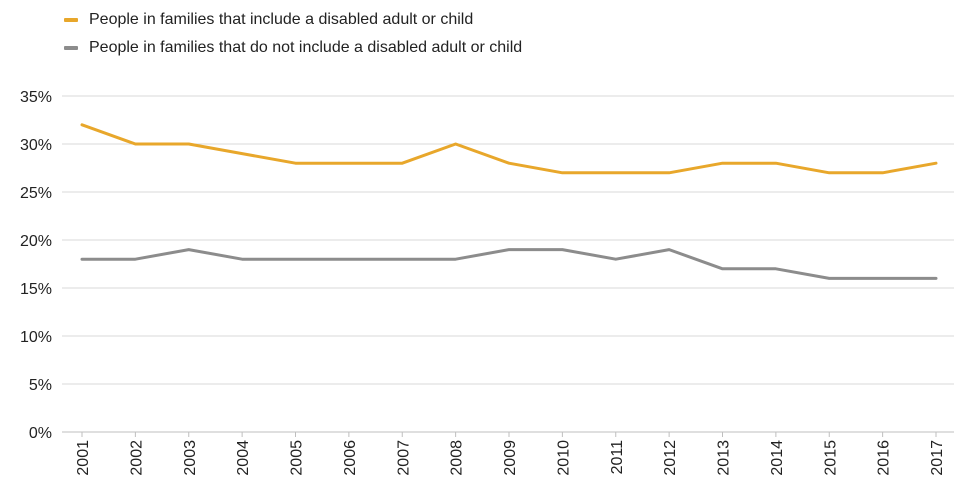 The height and width of the screenshot is (484, 958). What do you see at coordinates (403, 458) in the screenshot?
I see `x-tick-label-2007: 2007` at bounding box center [403, 458].